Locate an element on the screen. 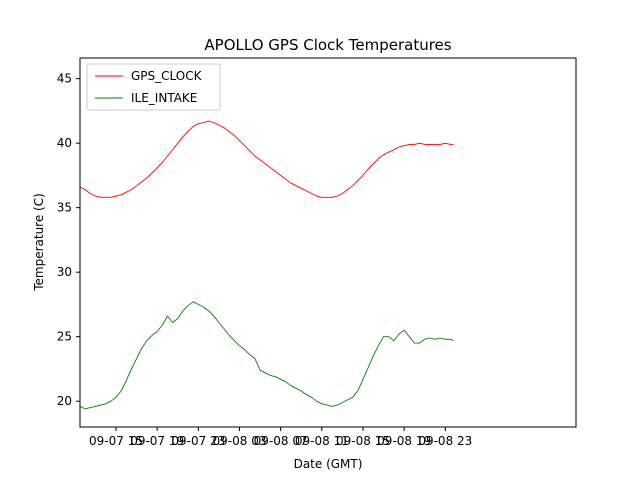 This screenshot has height=480, width=640. x-tick-label: 09-08 19 is located at coordinates (404, 441).